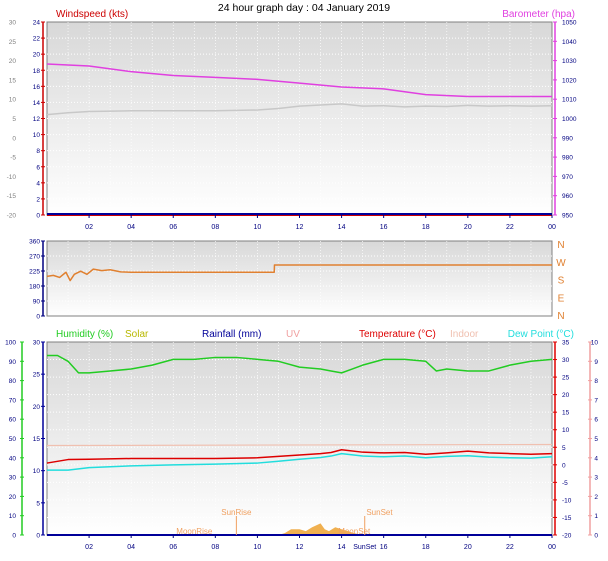 The width and height of the screenshot is (608, 561). I want to click on dewpoint-line, so click(300, 461).